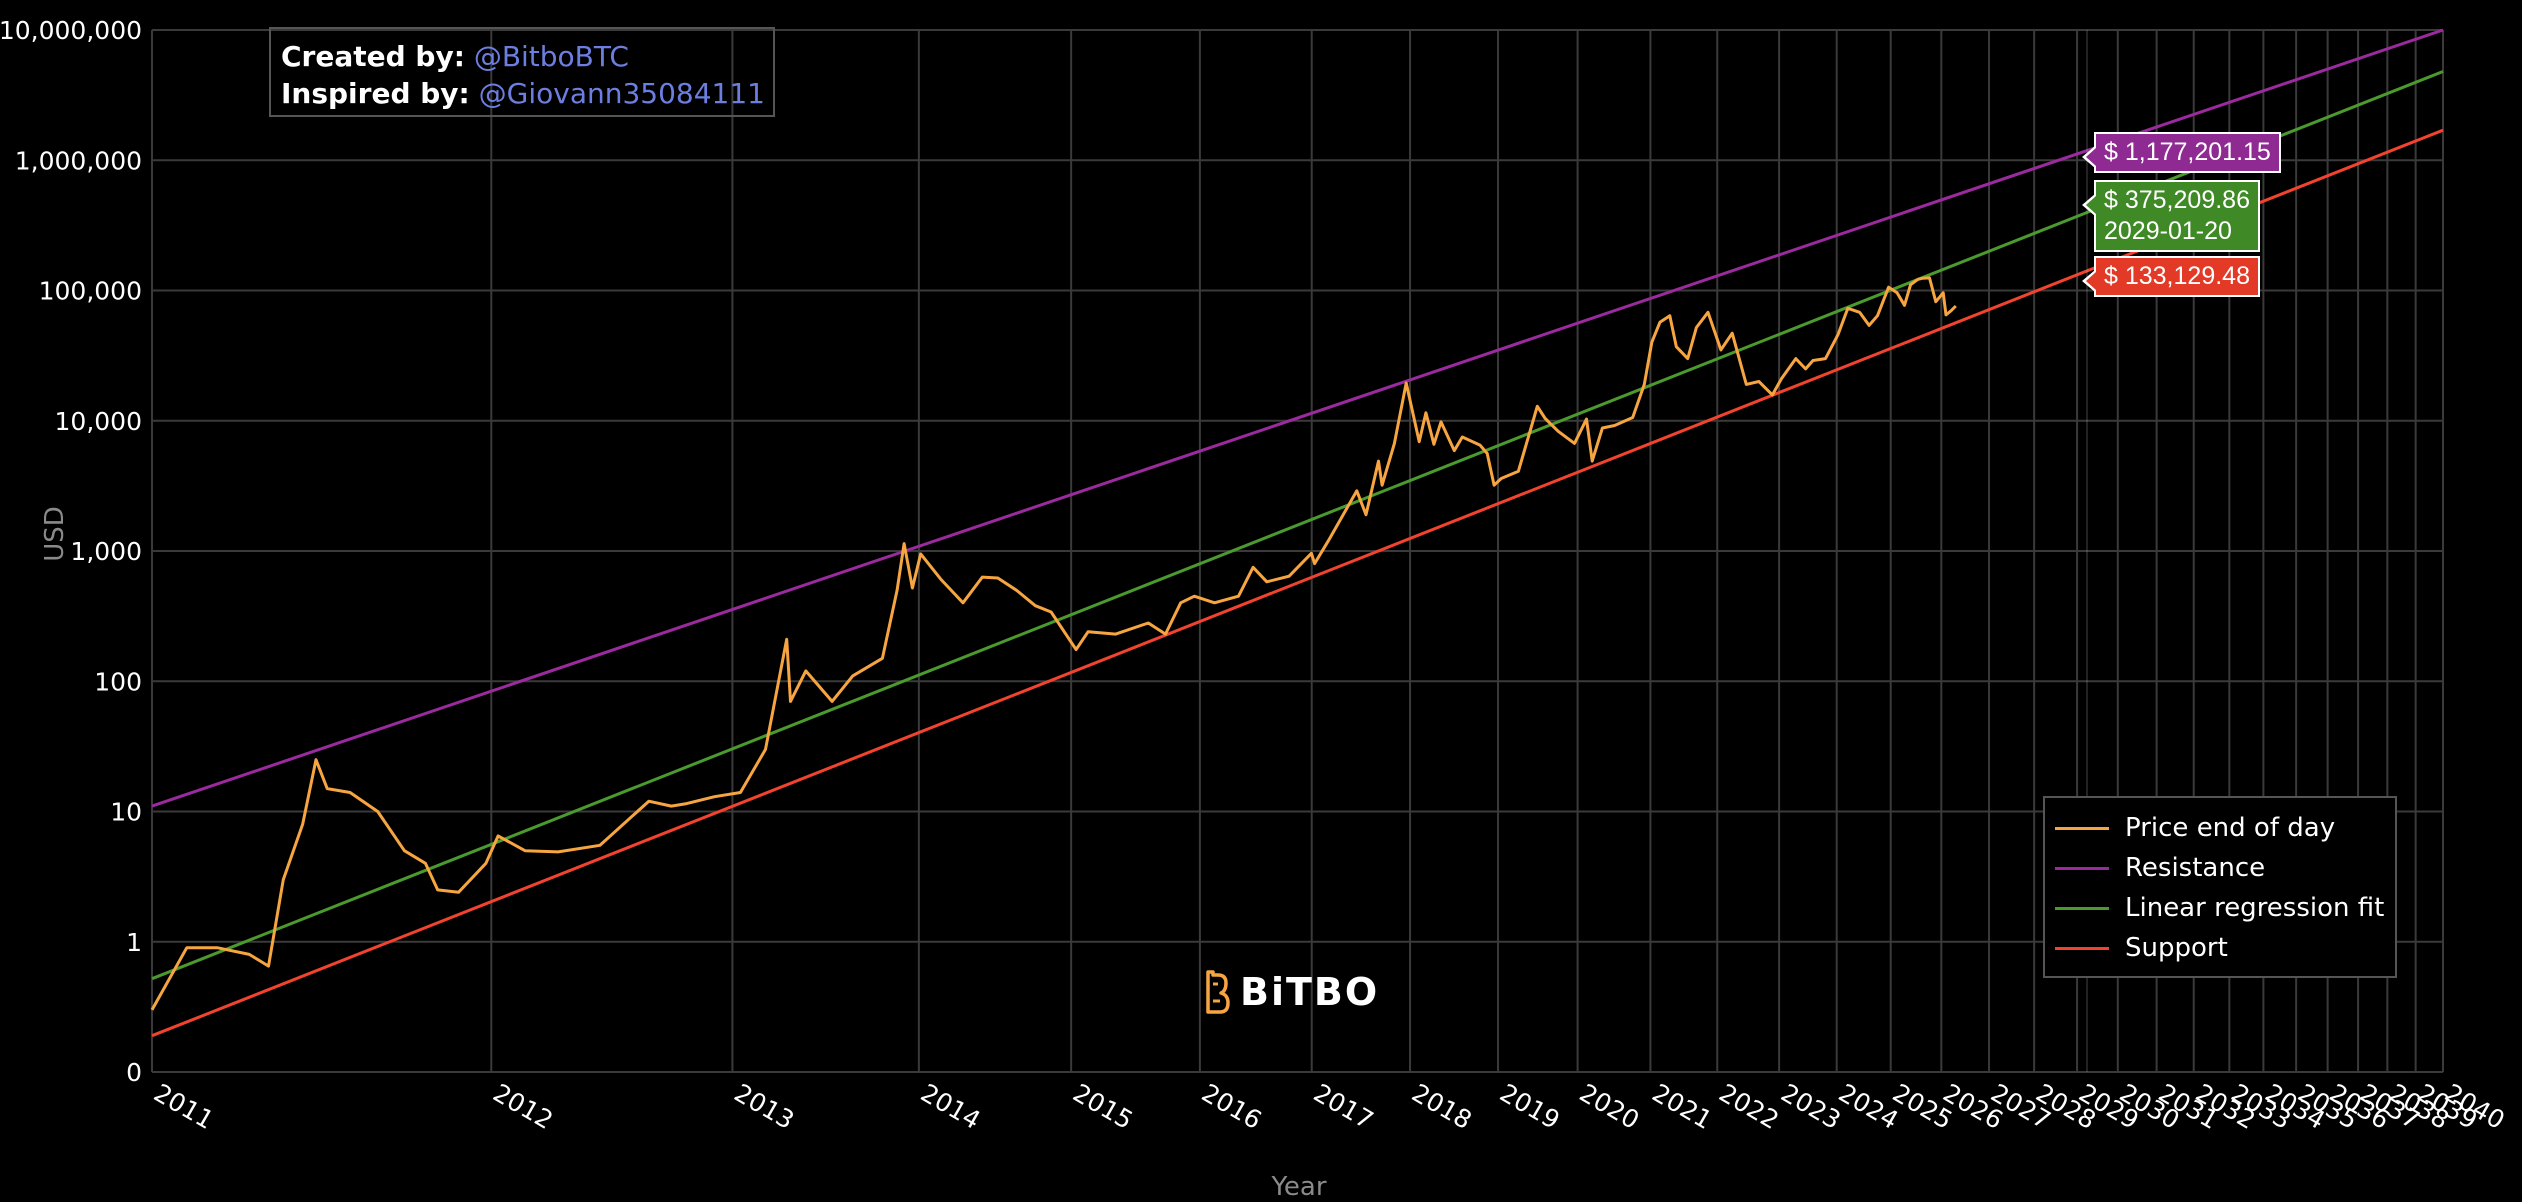 This screenshot has width=2522, height=1202. What do you see at coordinates (2168, 231) in the screenshot?
I see `hover-date: 2029-01-20` at bounding box center [2168, 231].